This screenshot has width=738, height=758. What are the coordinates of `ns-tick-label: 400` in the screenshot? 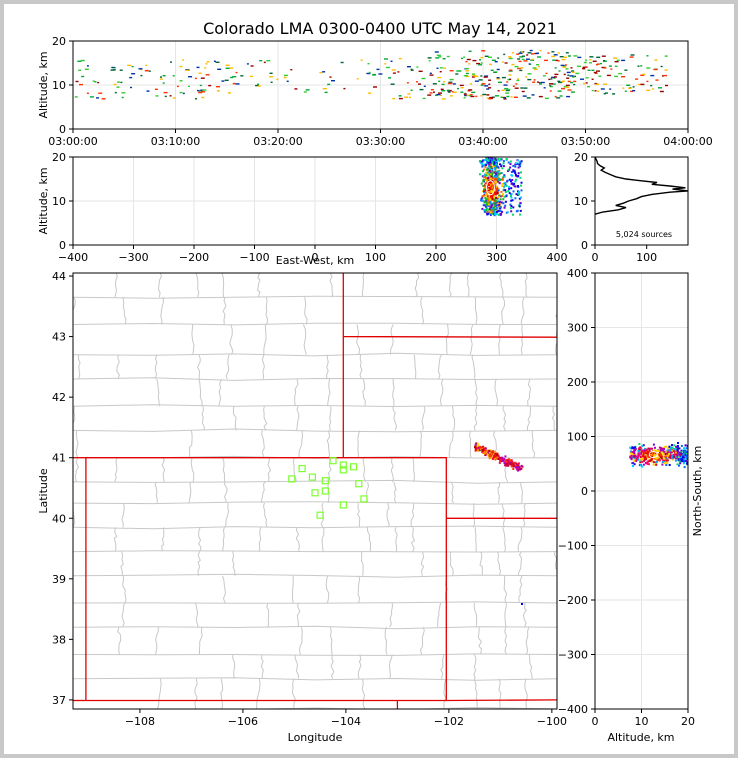 It's located at (577, 273).